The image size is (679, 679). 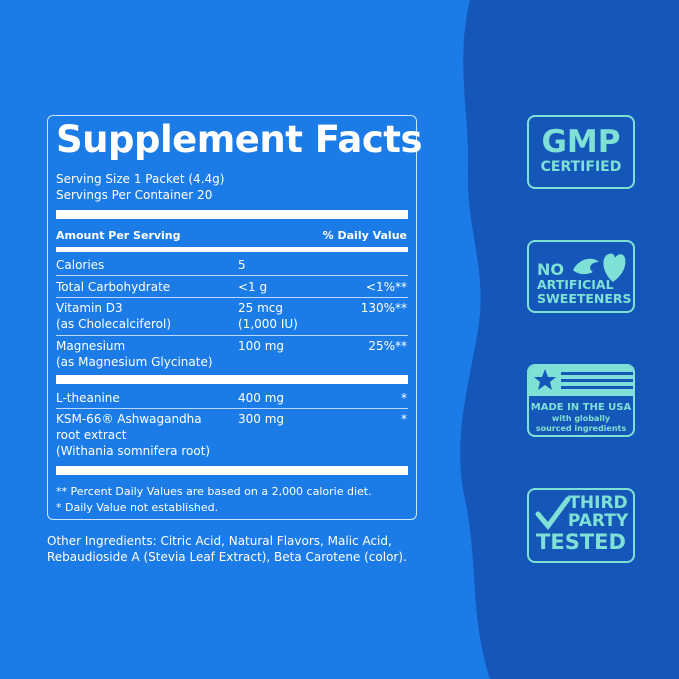 What do you see at coordinates (232, 249) in the screenshot?
I see `divider-medium` at bounding box center [232, 249].